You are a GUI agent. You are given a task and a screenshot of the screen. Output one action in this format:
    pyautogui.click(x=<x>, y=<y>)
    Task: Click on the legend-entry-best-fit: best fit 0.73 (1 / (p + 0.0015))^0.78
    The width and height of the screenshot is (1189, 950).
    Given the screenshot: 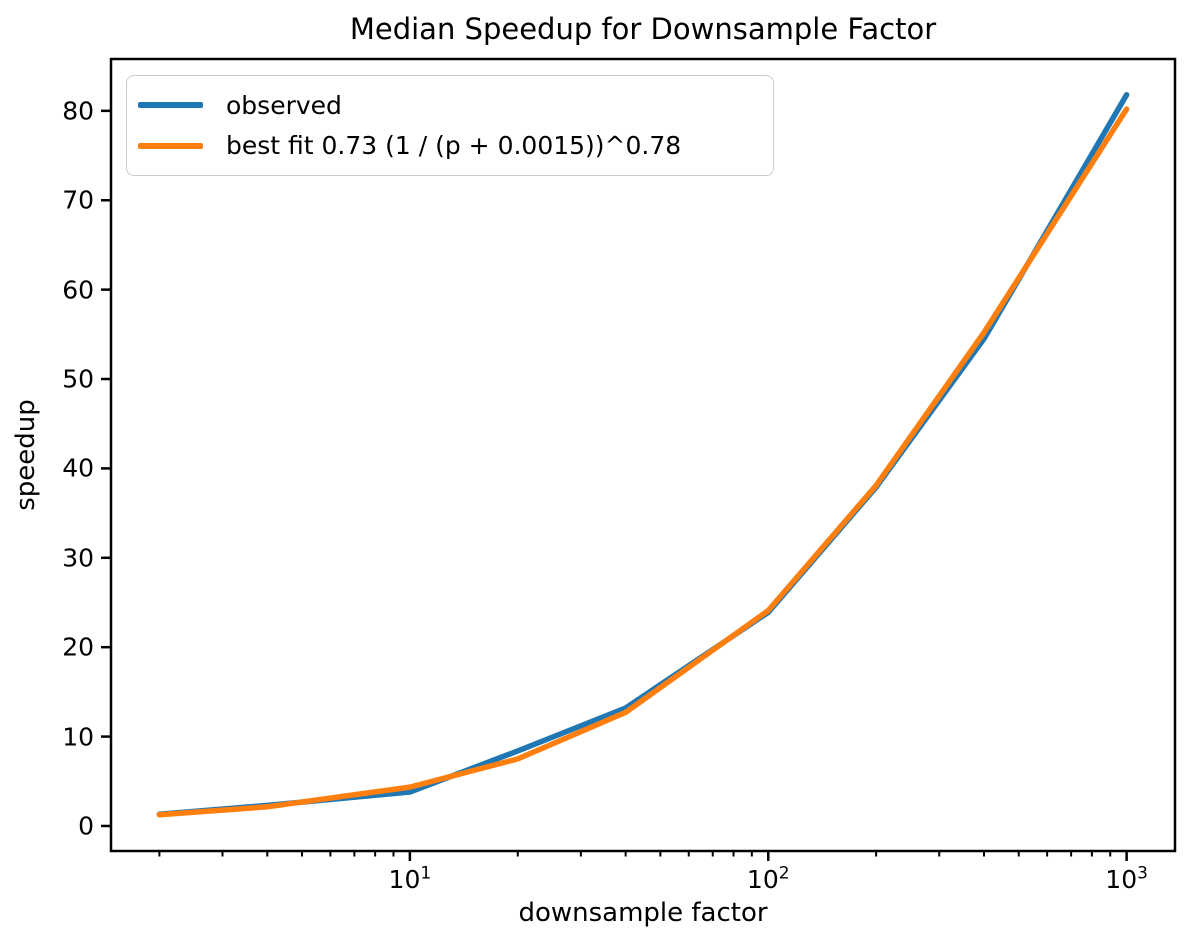 What is the action you would take?
    pyautogui.click(x=450, y=145)
    